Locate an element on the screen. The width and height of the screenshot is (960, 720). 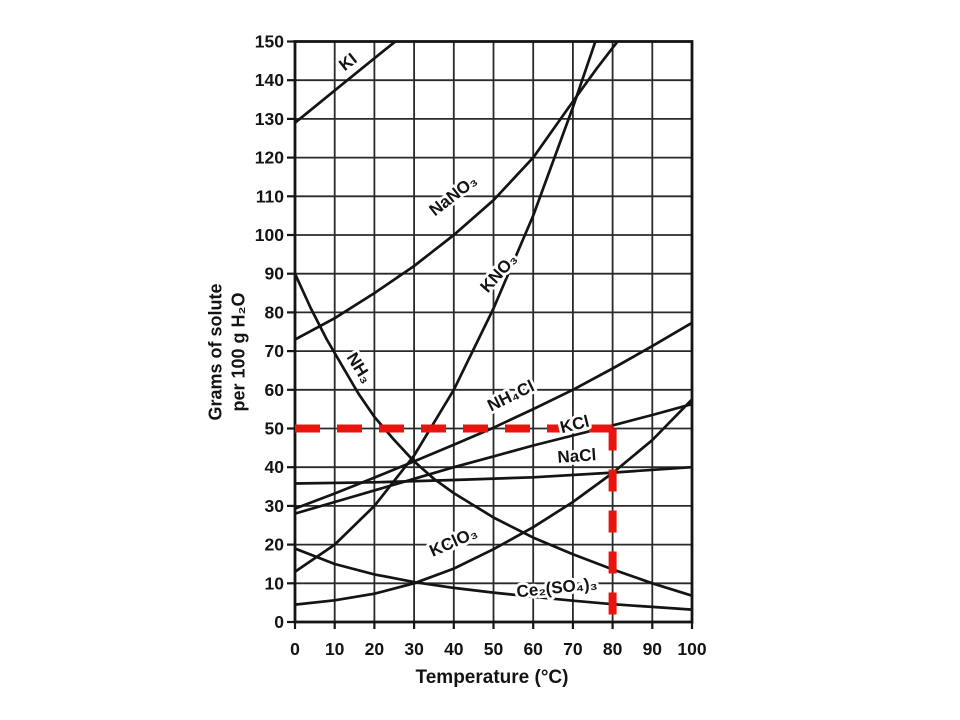
y-axis-title-line1: Grams of solute is located at coordinates (215, 352).